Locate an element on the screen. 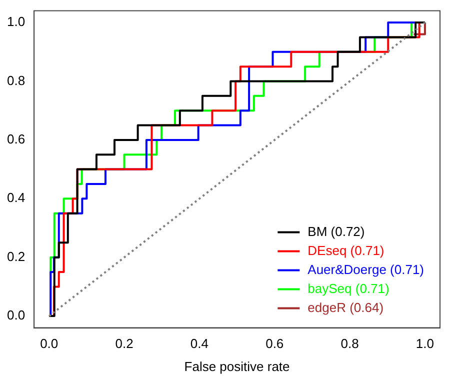 The height and width of the screenshot is (381, 450). legend-label: DEseq (0.71) is located at coordinates (346, 250).